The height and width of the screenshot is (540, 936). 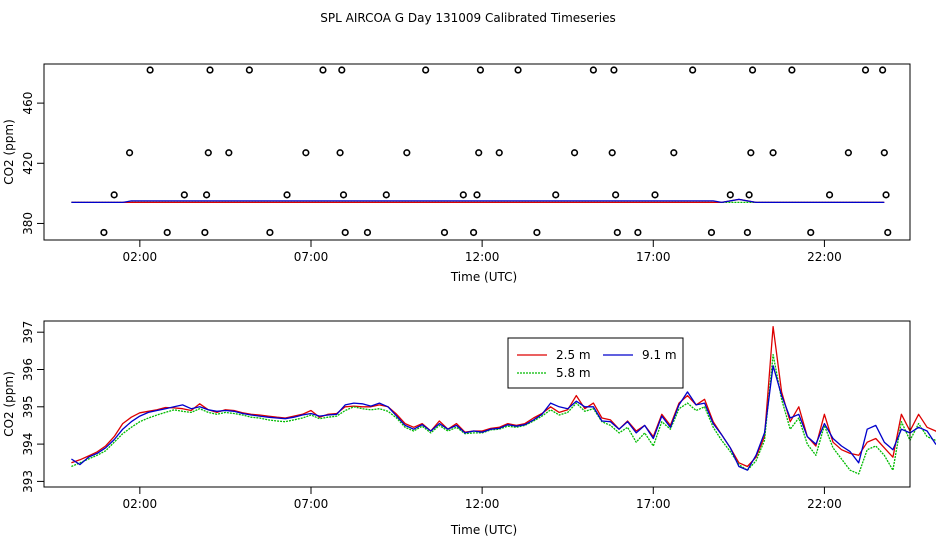 What do you see at coordinates (659, 355) in the screenshot?
I see `legend-label-9-1m: 9.1 m` at bounding box center [659, 355].